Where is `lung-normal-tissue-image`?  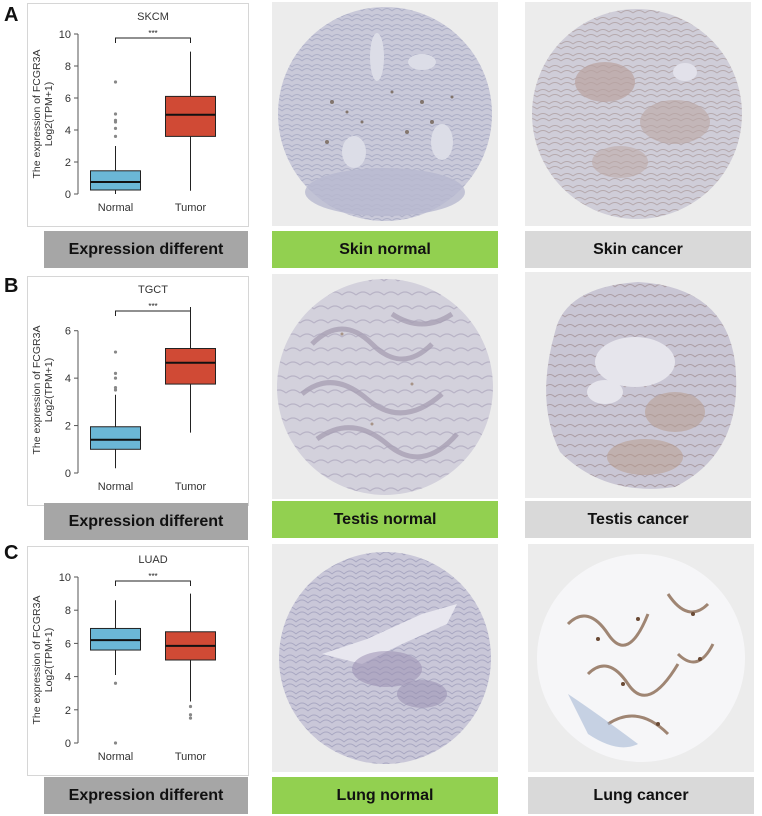 lung-normal-tissue-image is located at coordinates (385, 658).